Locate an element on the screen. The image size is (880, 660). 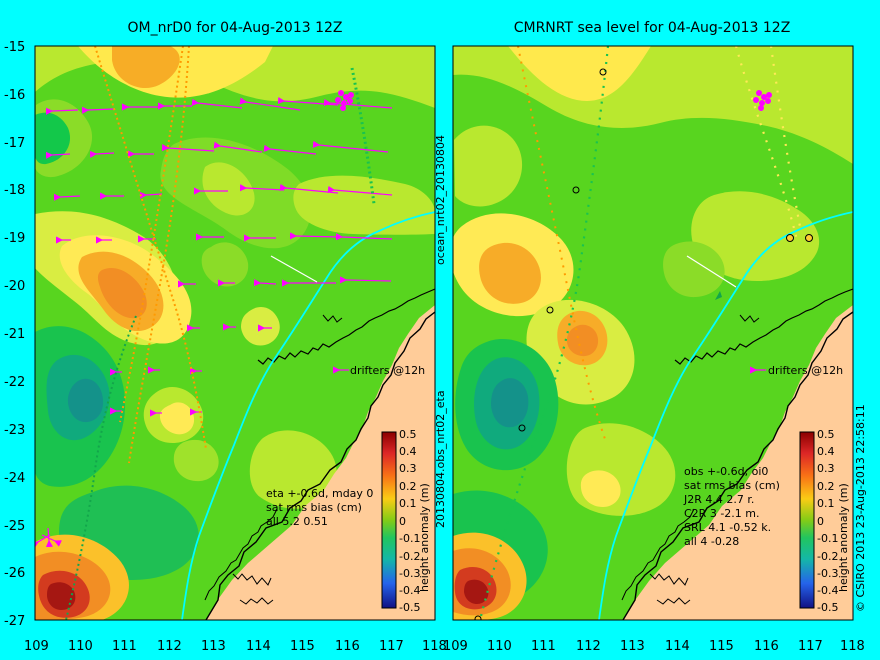
left-panel-title: OM_nrD0 for 04-Aug-2013 12Z is located at coordinates (235, 28).